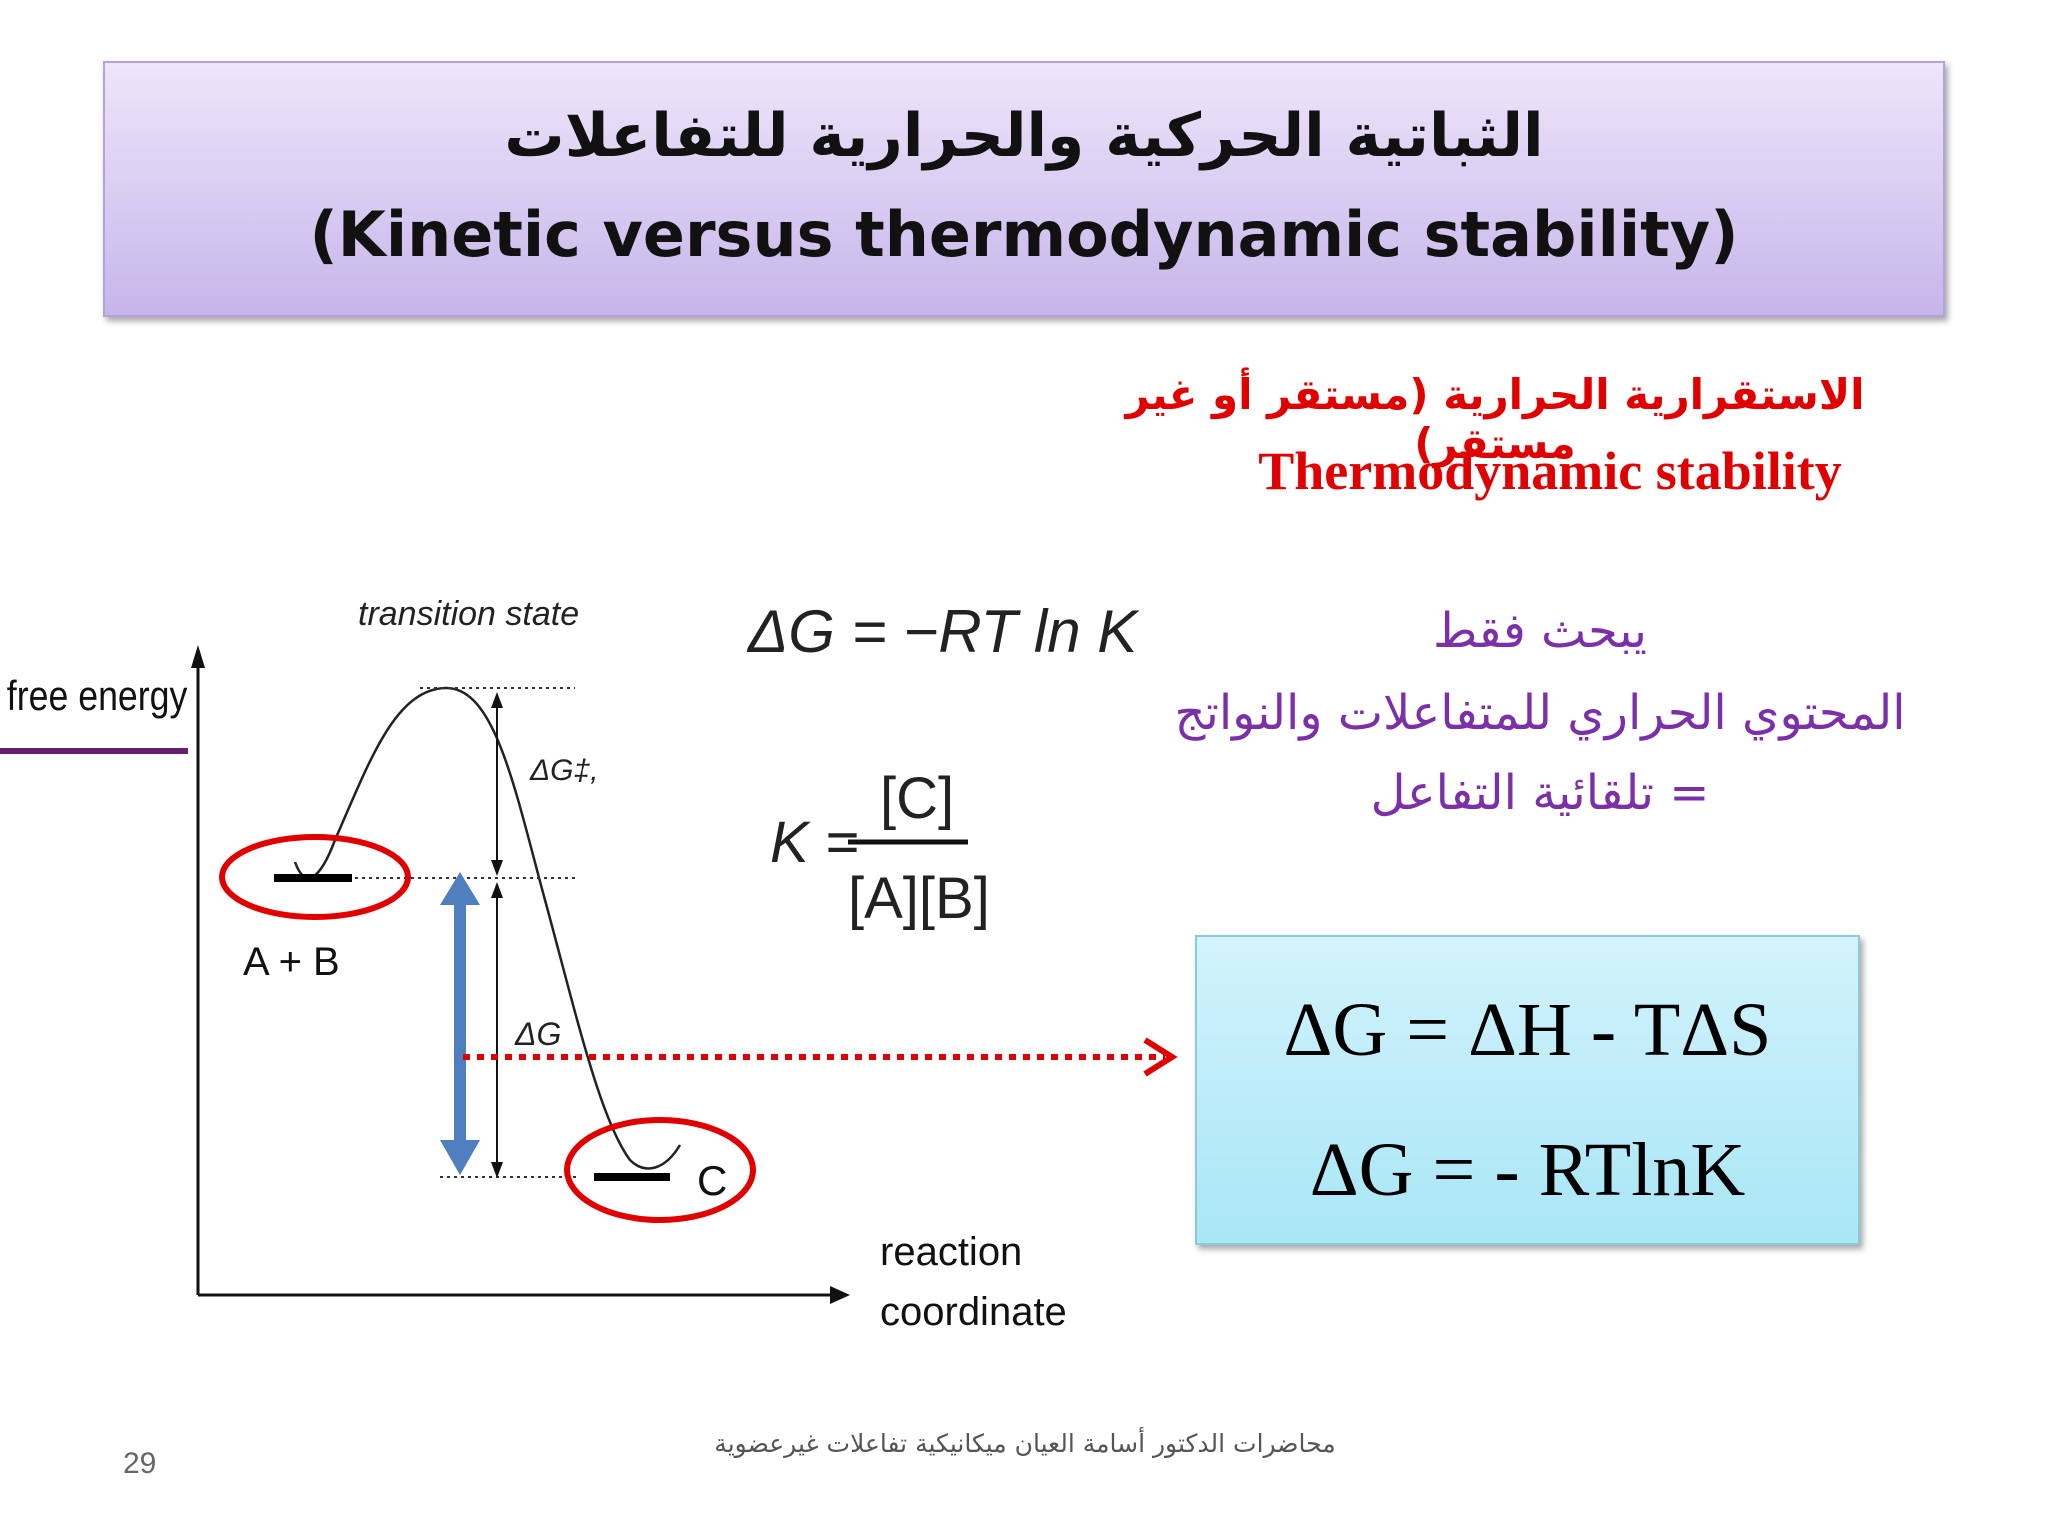  Describe the element at coordinates (919, 898) in the screenshot. I see `k-denominator: [A][B]` at that location.